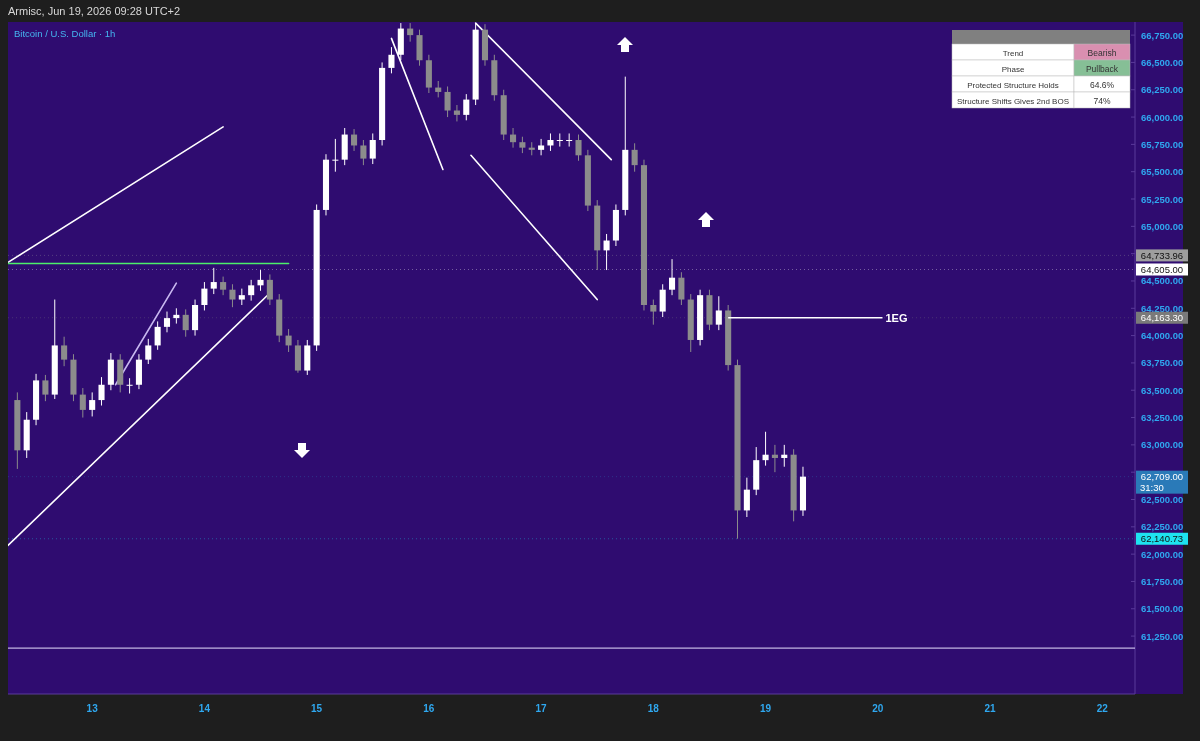 The width and height of the screenshot is (1200, 741). I want to click on y-tick-label: 61,500.00, so click(1162, 609).